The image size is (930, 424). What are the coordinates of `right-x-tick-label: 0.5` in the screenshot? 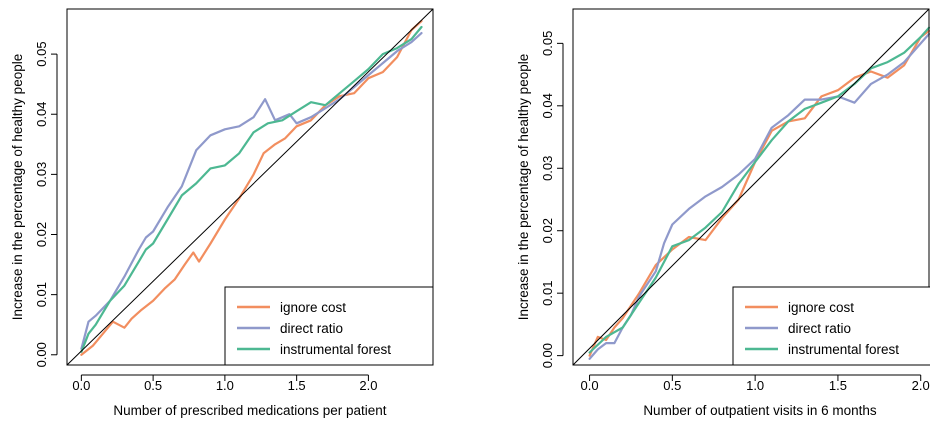 It's located at (672, 385).